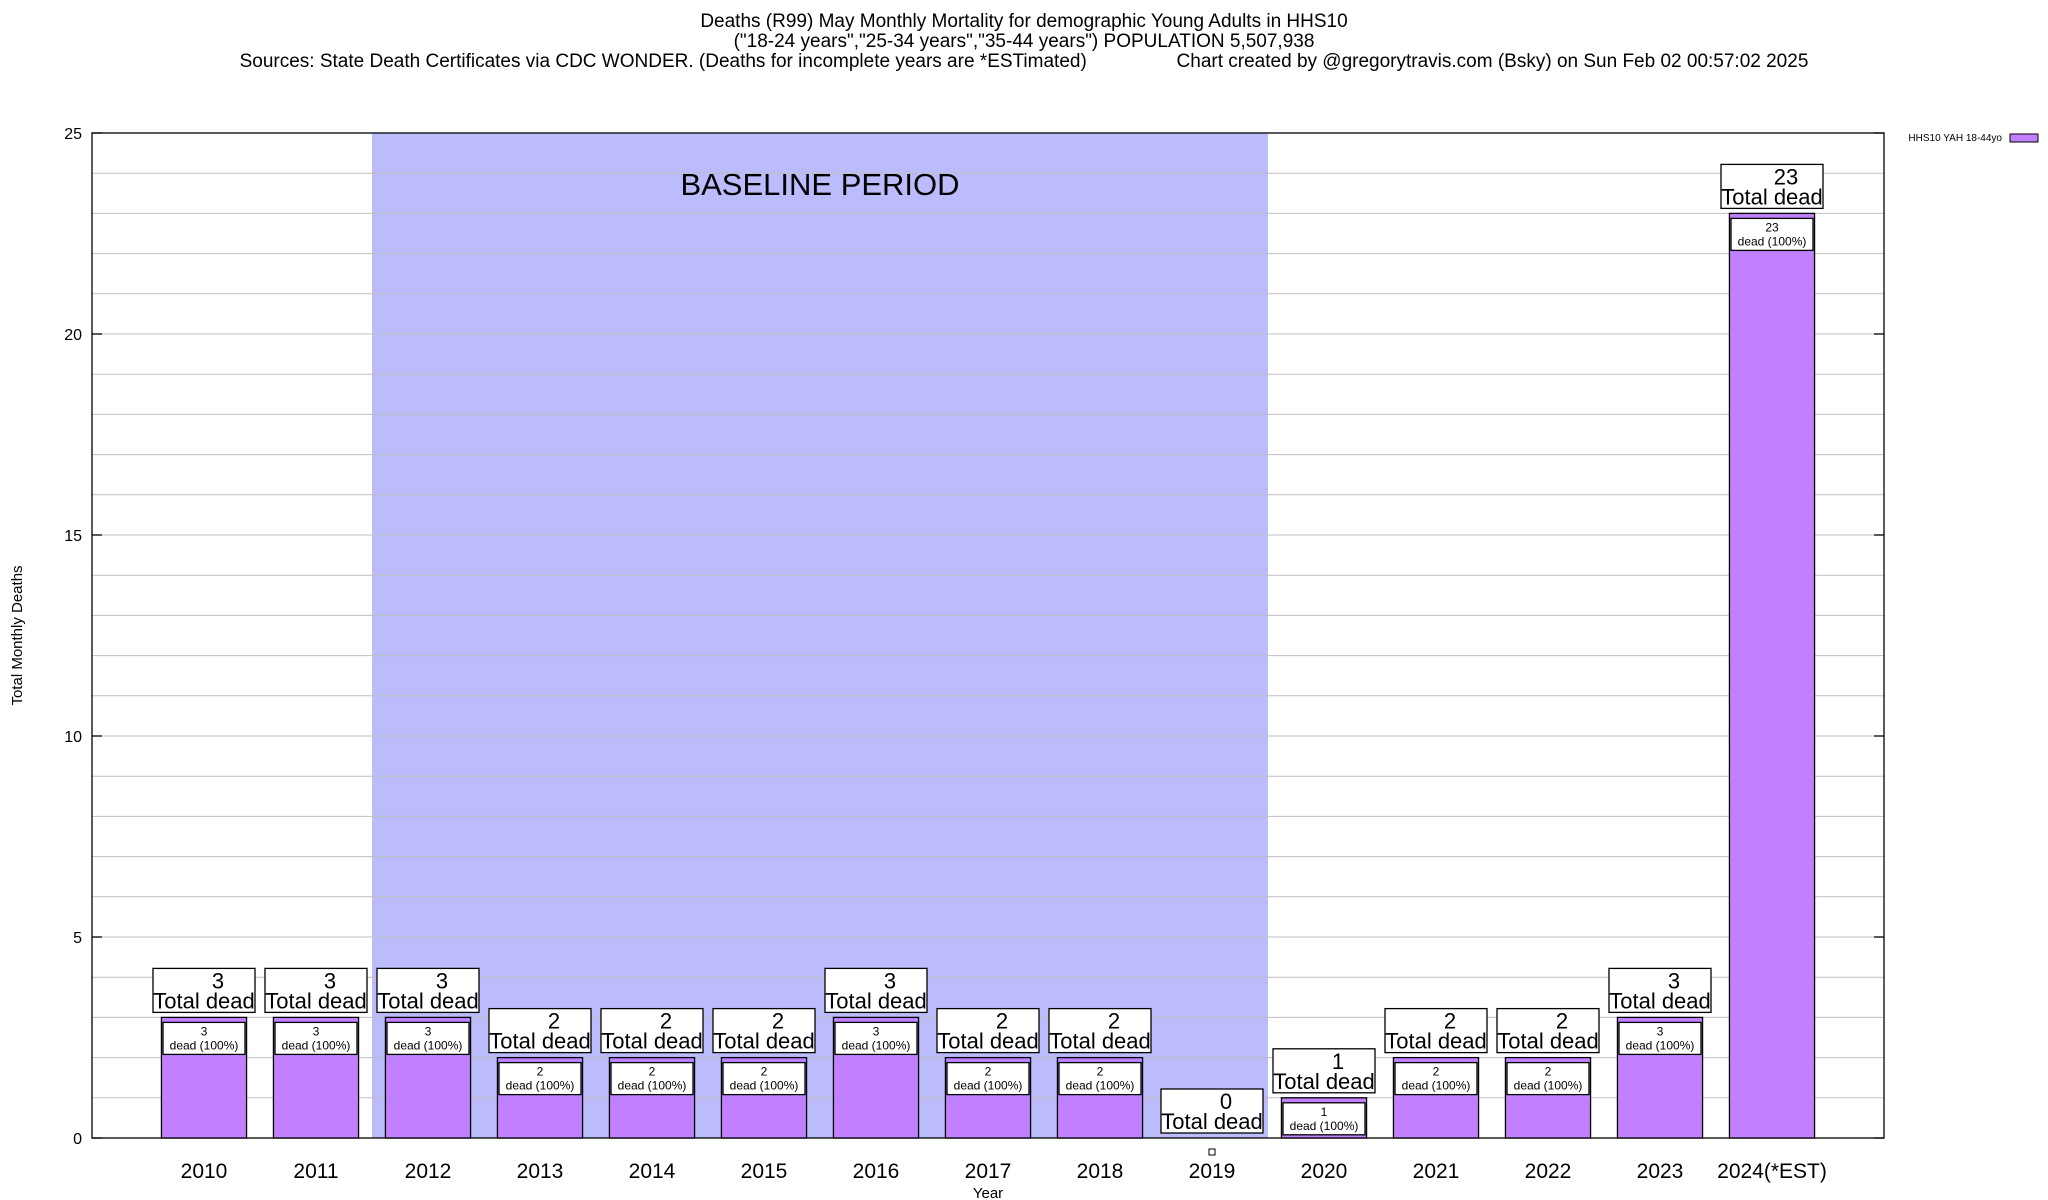 The height and width of the screenshot is (1200, 2048). Describe the element at coordinates (315, 1171) in the screenshot. I see `x-tick-label: 2011` at that location.